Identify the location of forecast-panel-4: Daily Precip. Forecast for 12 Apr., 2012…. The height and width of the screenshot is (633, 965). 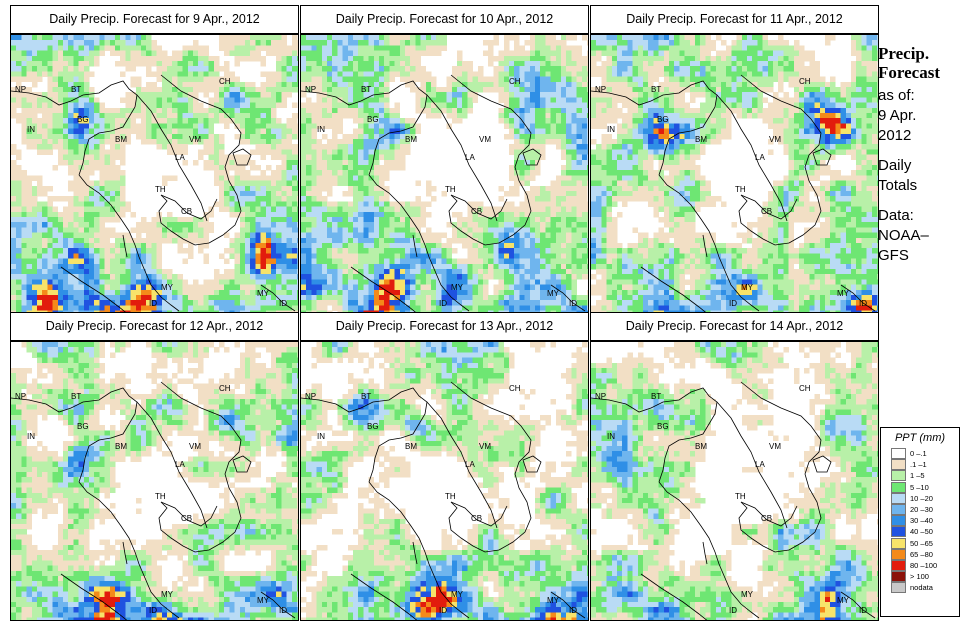
(154, 467).